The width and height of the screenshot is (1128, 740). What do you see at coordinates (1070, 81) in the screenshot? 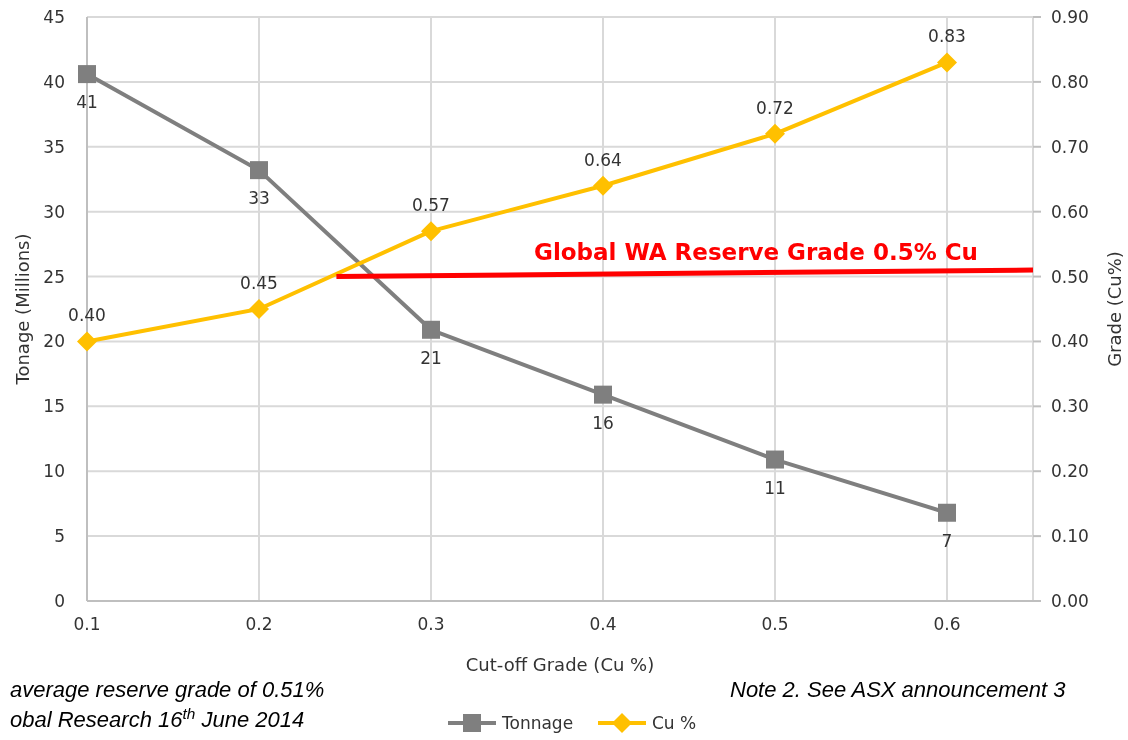
I see `y2-tick-label: 0.80` at bounding box center [1070, 81].